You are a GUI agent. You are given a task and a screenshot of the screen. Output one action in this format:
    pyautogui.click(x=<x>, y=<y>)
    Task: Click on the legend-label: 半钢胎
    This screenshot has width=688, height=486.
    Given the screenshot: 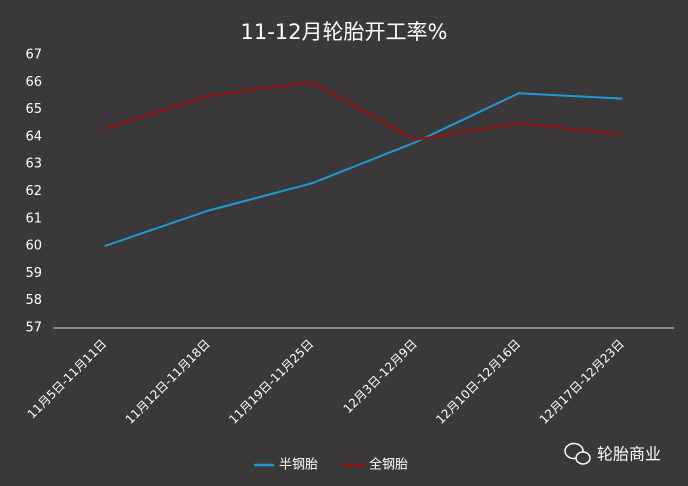 What is the action you would take?
    pyautogui.click(x=298, y=465)
    